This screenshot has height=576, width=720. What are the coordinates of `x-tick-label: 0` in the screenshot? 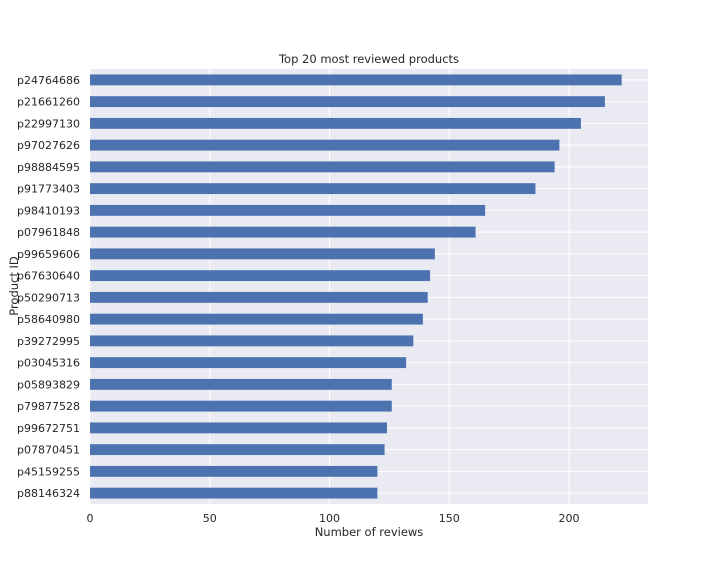 It's located at (90, 518).